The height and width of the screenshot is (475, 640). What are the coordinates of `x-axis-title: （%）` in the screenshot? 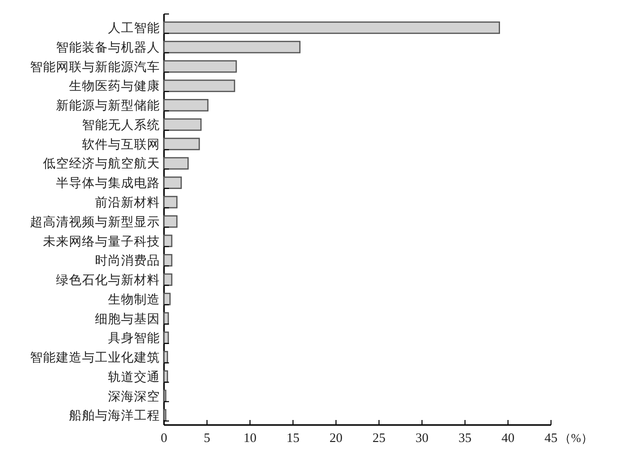 It's located at (576, 438).